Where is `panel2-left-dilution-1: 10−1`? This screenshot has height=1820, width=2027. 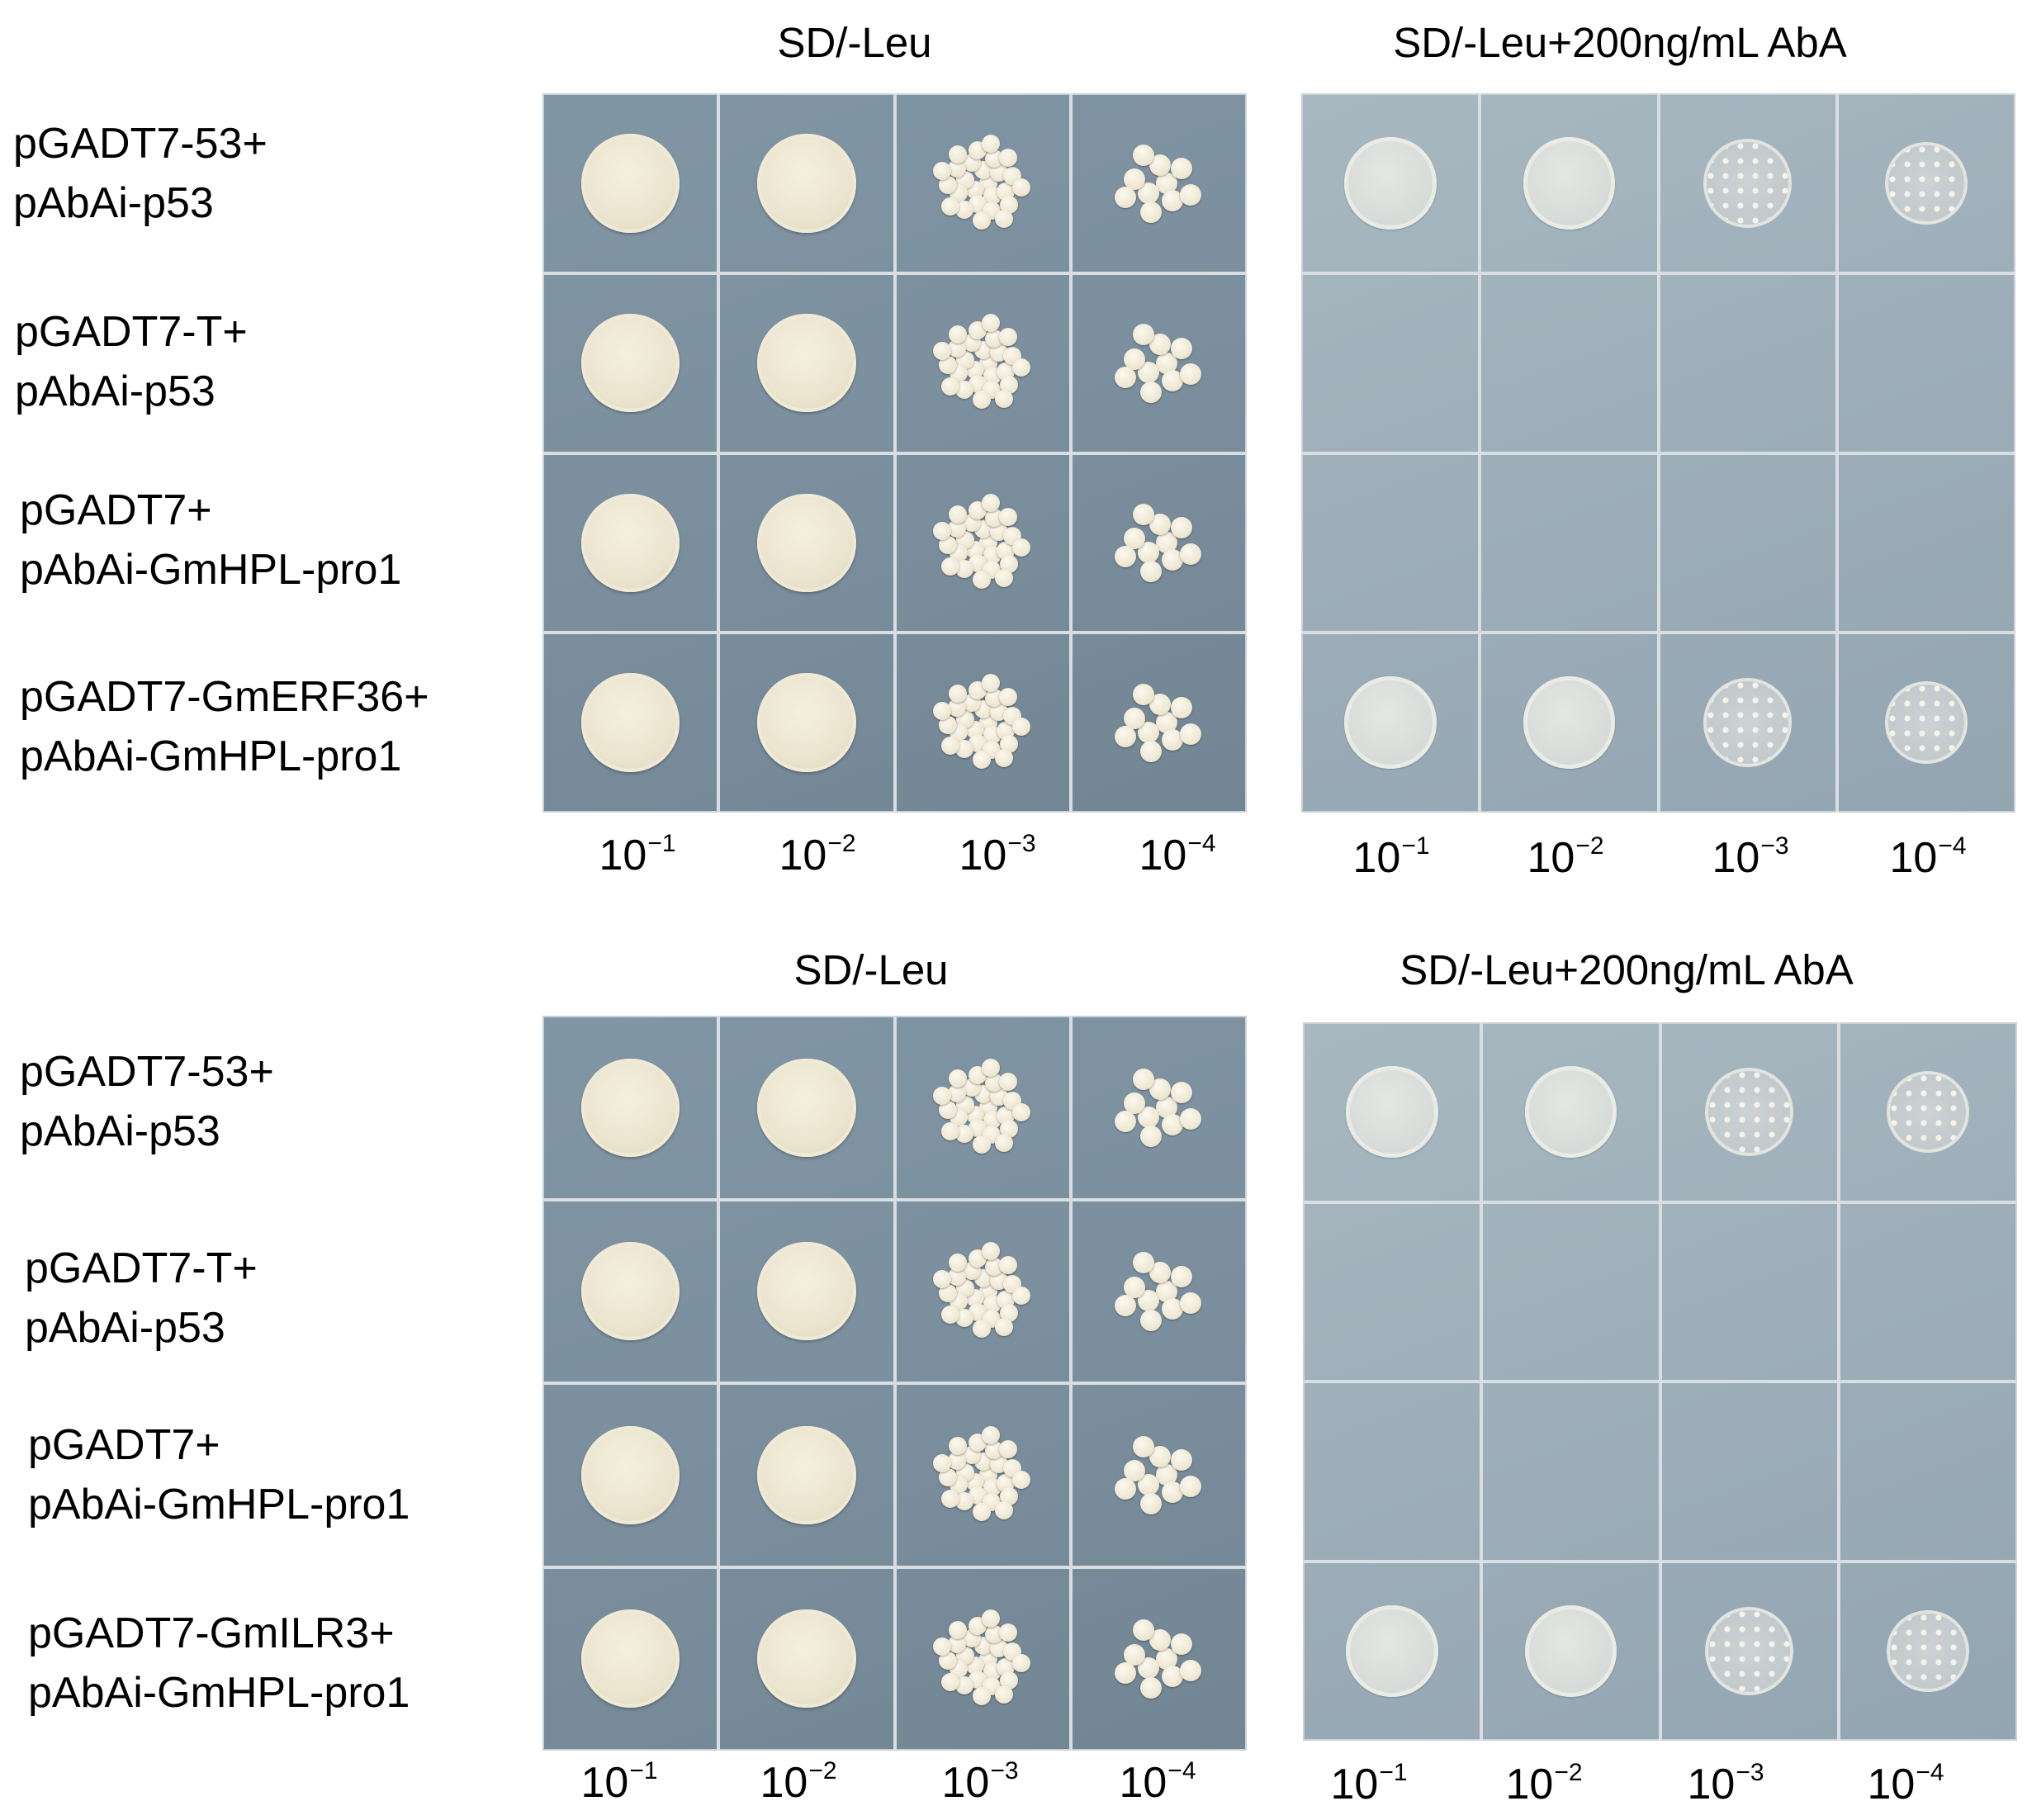
panel2-left-dilution-1: 10−1 is located at coordinates (619, 1782).